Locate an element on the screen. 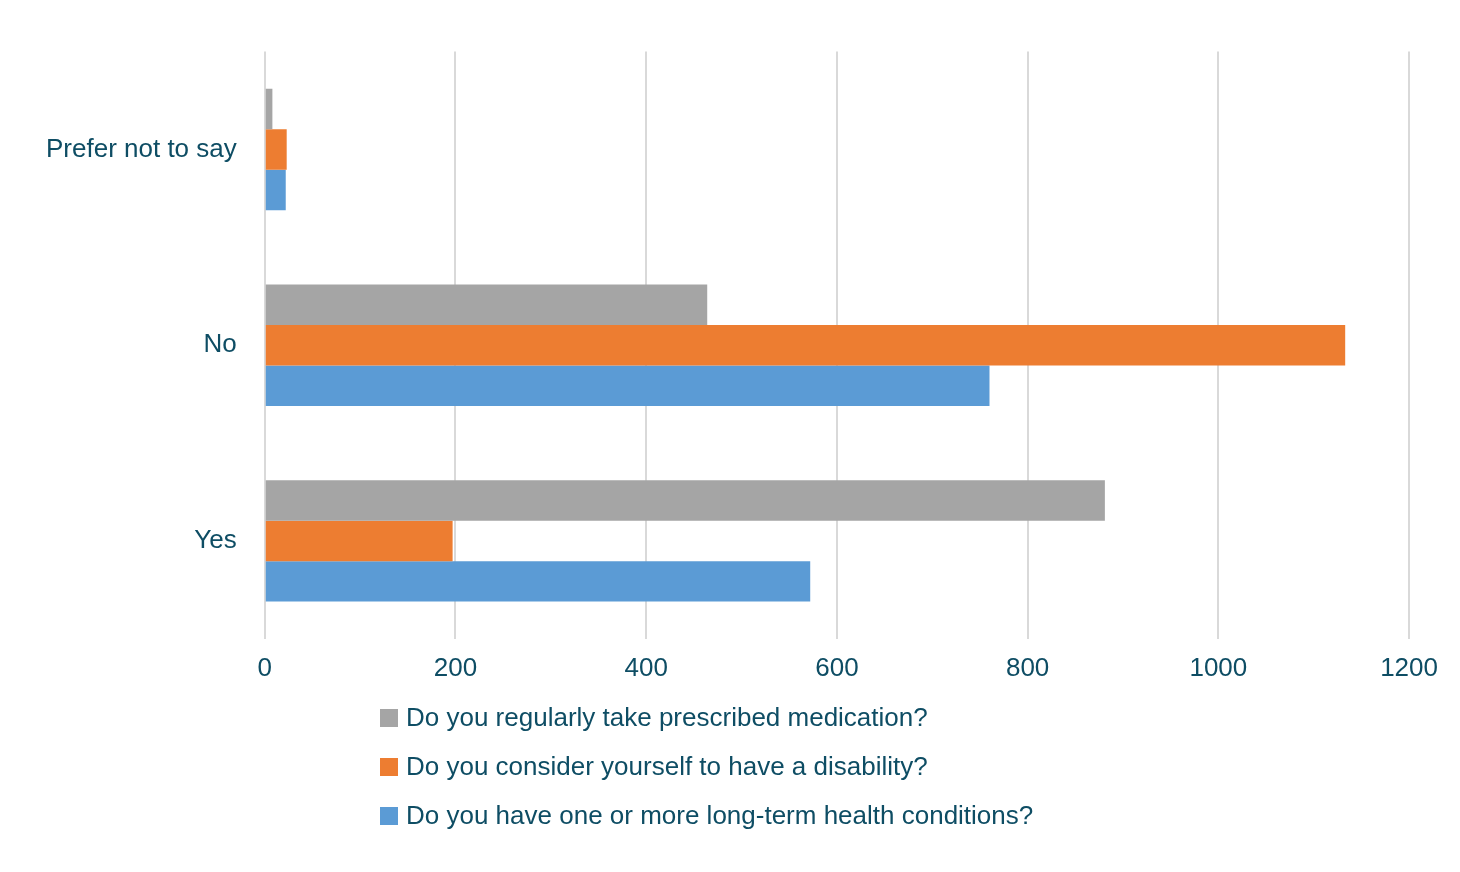 This screenshot has height=872, width=1460. y-tick-label: Yes is located at coordinates (215, 539).